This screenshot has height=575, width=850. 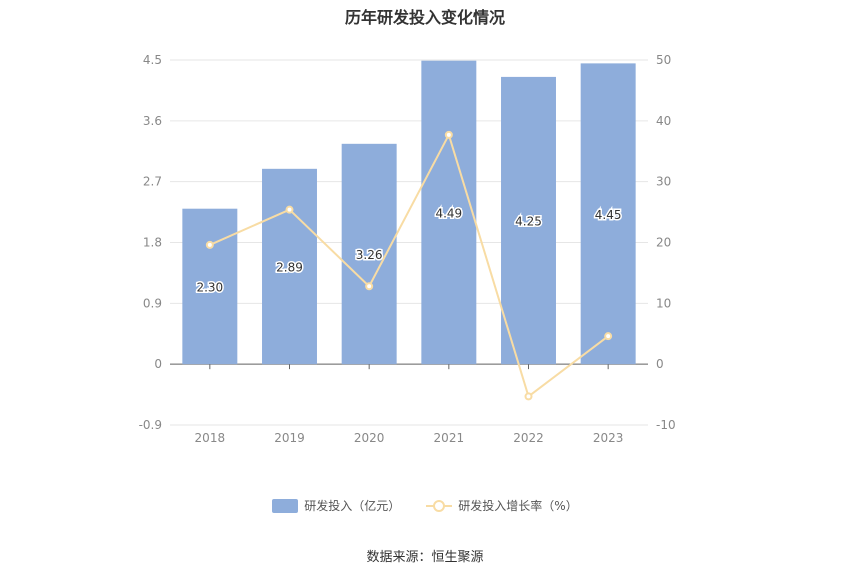 What do you see at coordinates (663, 303) in the screenshot?
I see `y-right-tick-label: 10` at bounding box center [663, 303].